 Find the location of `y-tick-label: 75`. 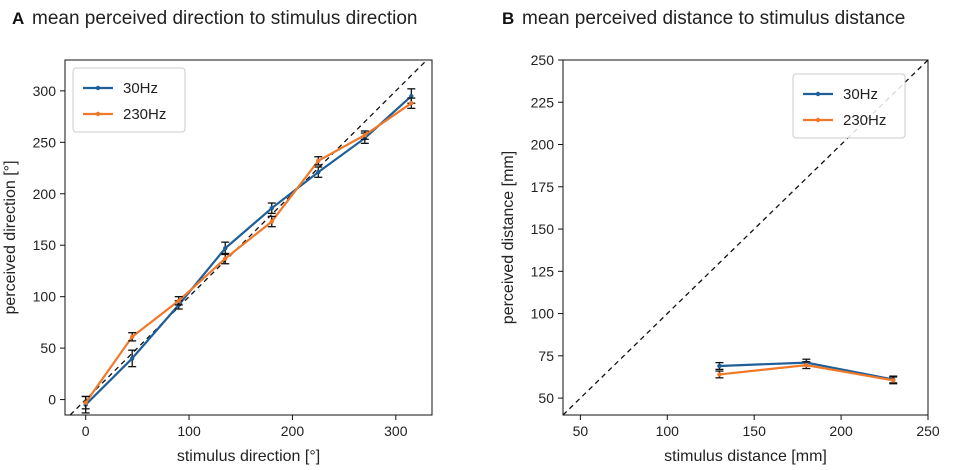

y-tick-label: 75 is located at coordinates (546, 356).